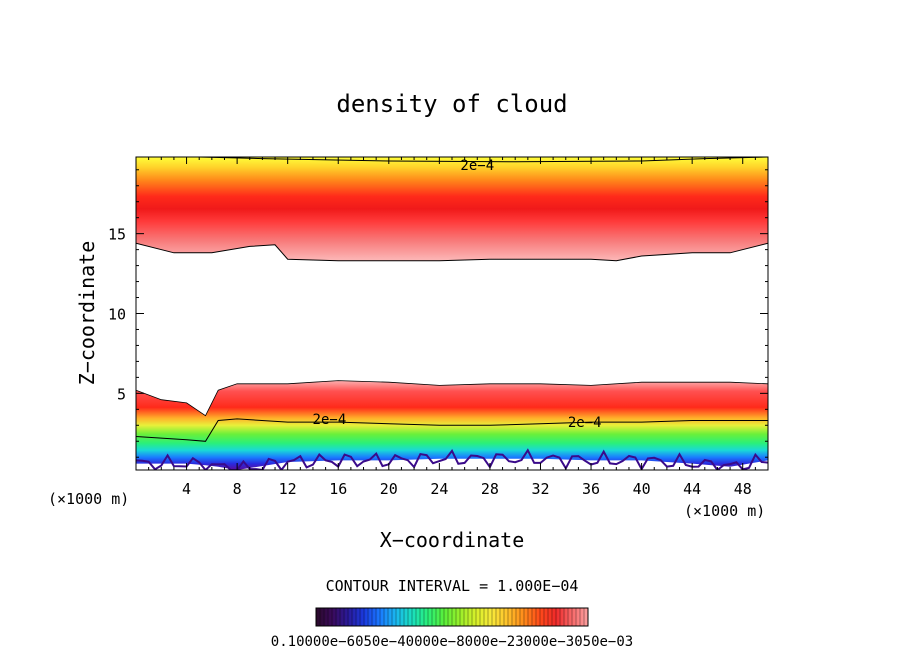 The image size is (904, 654). What do you see at coordinates (724, 511) in the screenshot?
I see `x-unit-right: (×1000 m)` at bounding box center [724, 511].